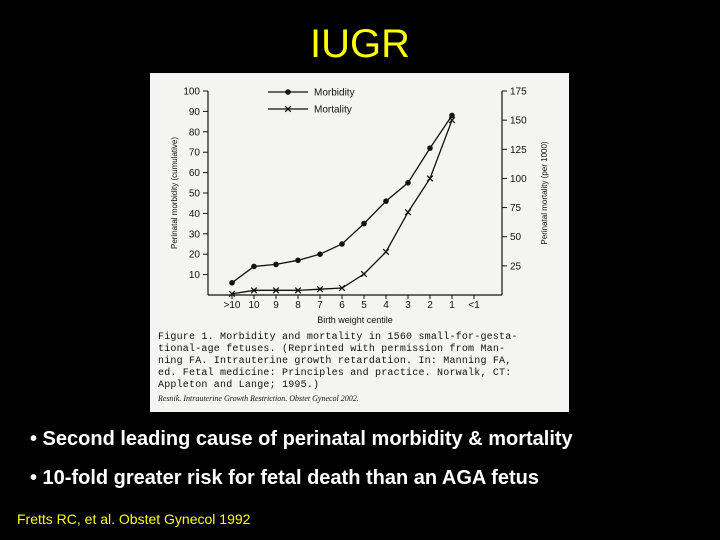  I want to click on x-axis-tick-label: 3, so click(408, 305).